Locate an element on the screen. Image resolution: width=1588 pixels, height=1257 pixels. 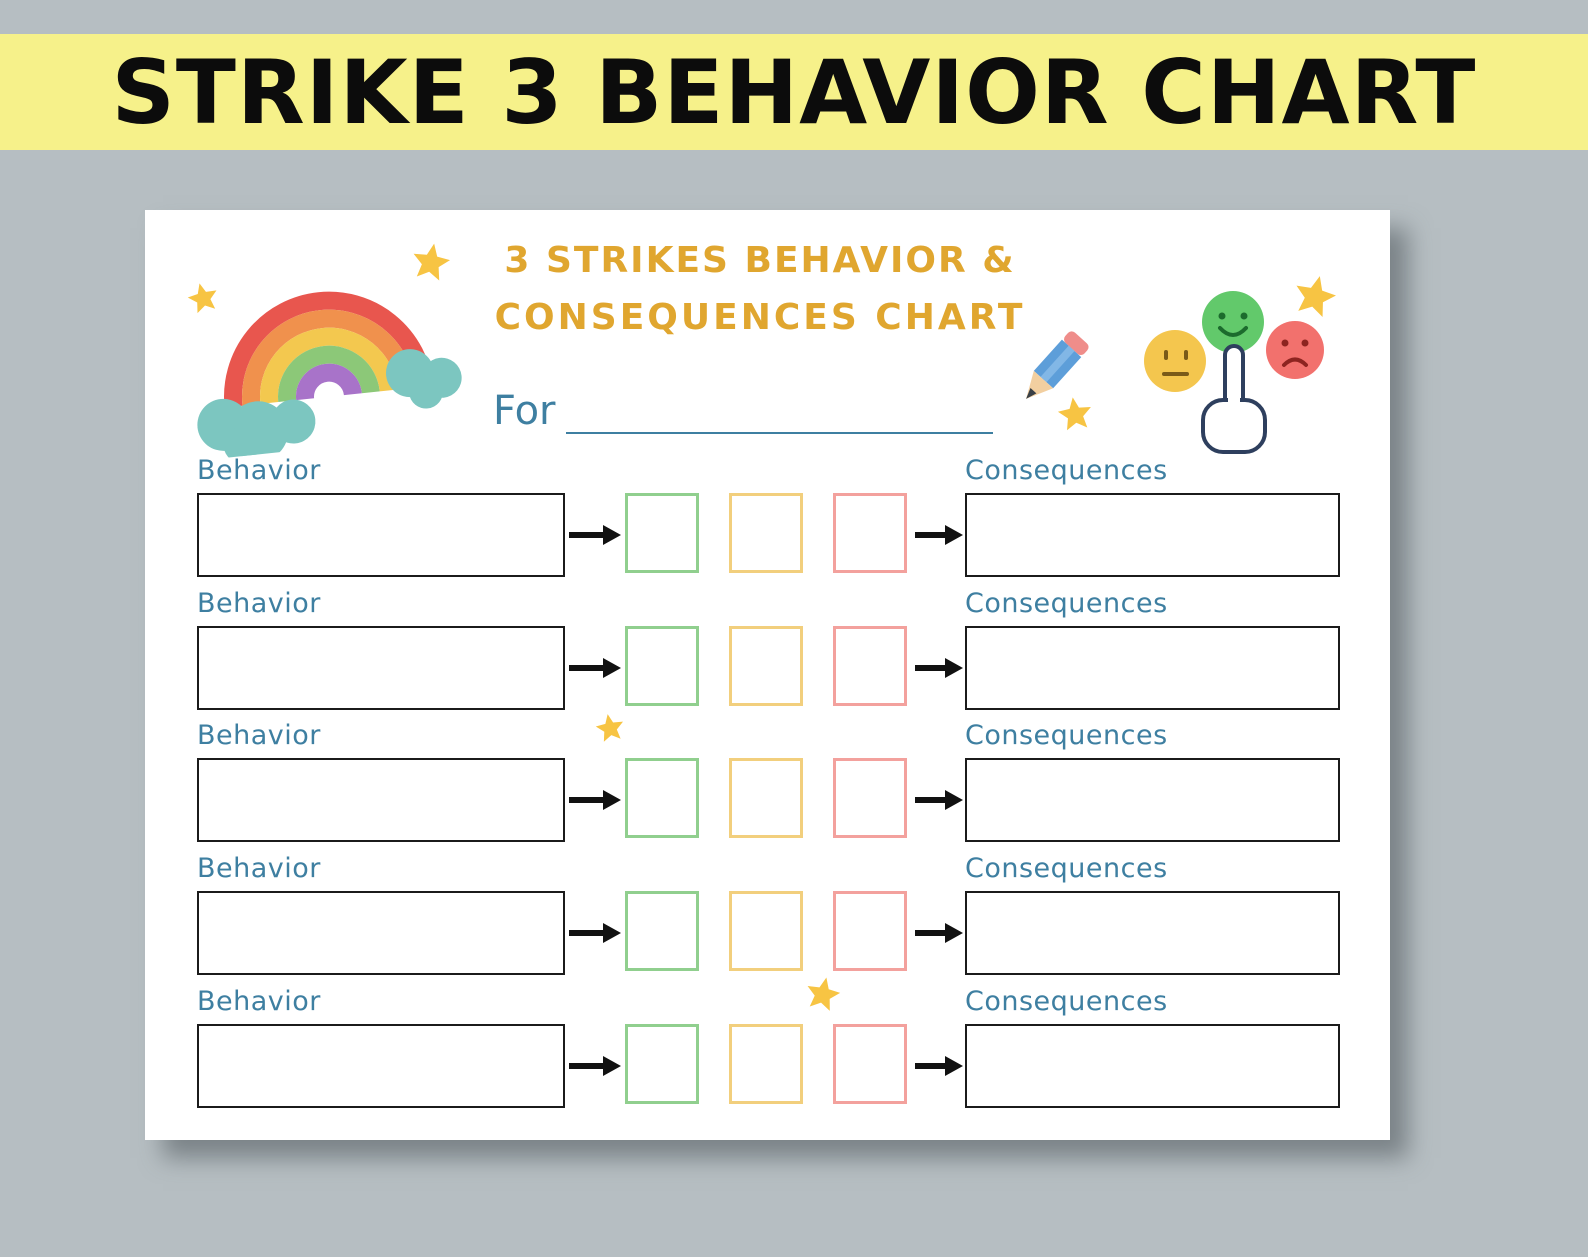
page-title-line1: 3 STRIKES BEHAVIOR & is located at coordinates (760, 260).